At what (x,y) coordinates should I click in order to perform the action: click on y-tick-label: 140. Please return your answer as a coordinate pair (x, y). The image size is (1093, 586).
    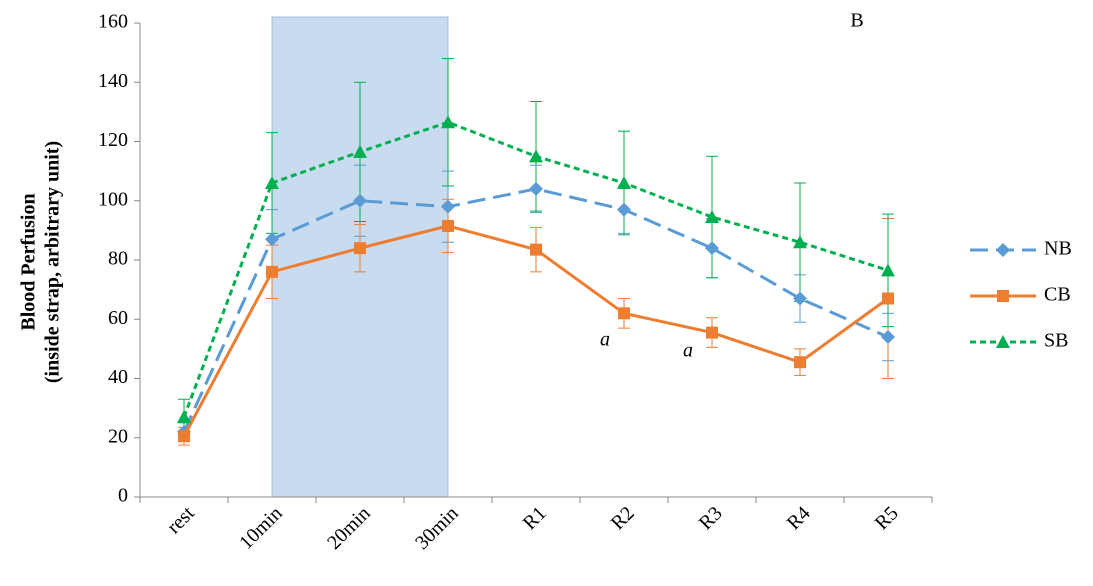
    Looking at the image, I should click on (113, 81).